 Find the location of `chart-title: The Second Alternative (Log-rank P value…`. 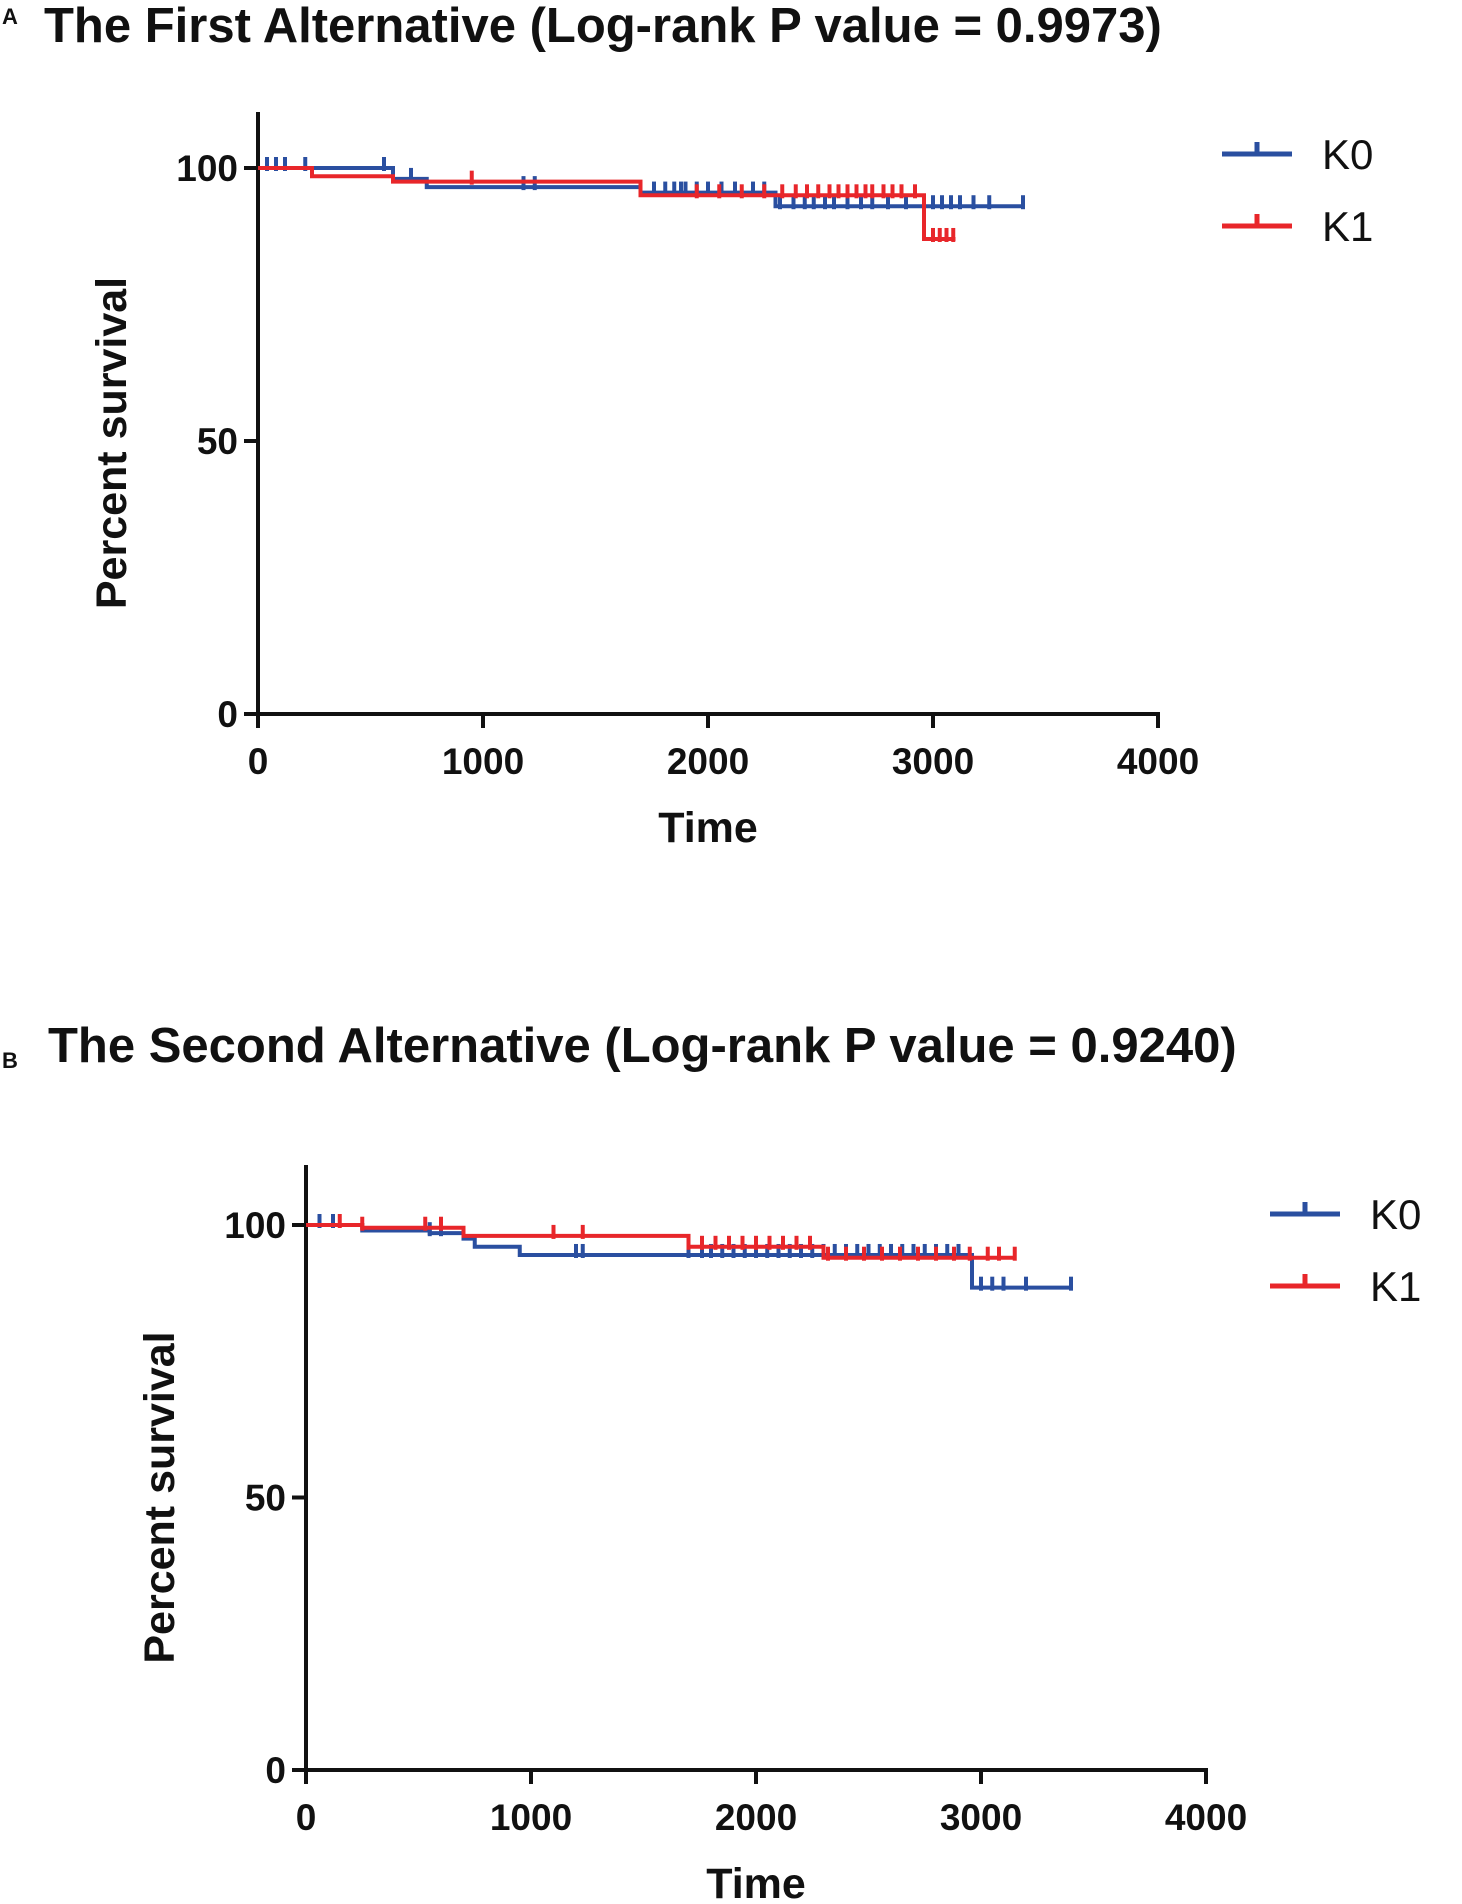

chart-title: The Second Alternative (Log-rank P value… is located at coordinates (642, 1046).